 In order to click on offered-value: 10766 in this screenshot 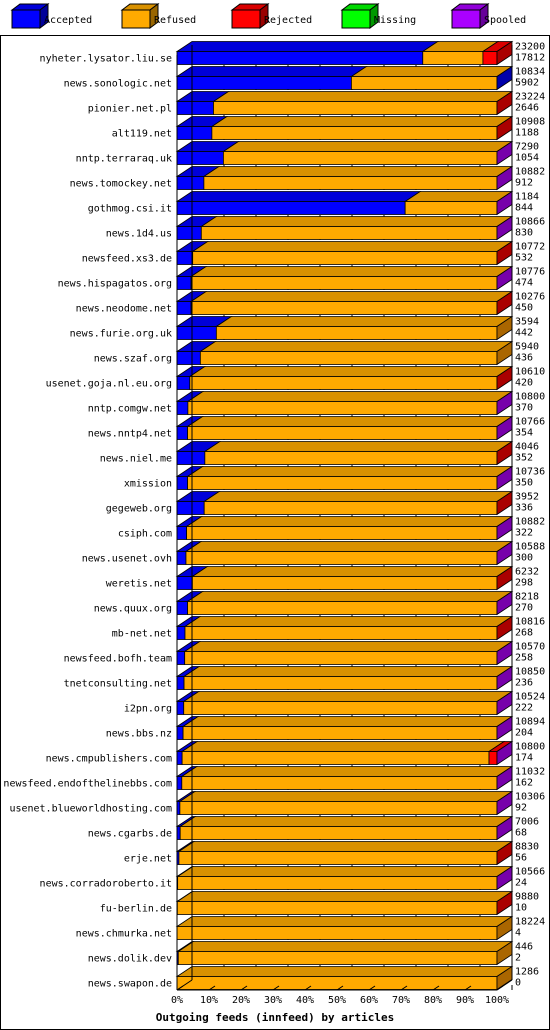, I will do `click(530, 422)`.